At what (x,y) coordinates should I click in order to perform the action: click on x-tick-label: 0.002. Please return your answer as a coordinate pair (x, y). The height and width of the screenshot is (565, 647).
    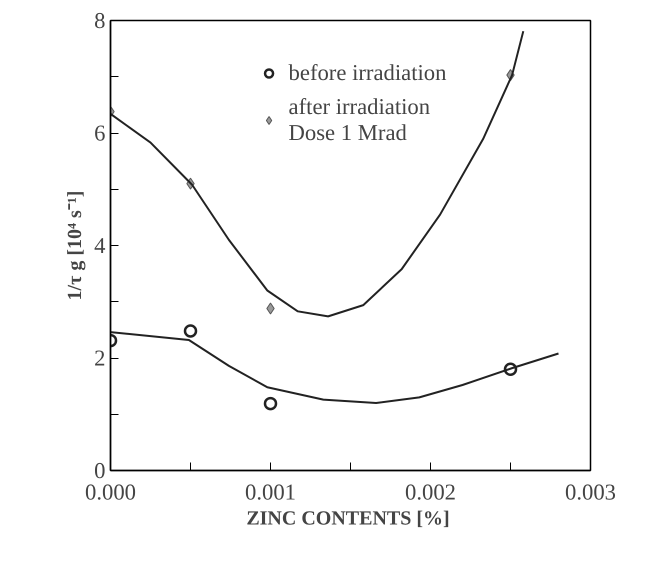
    Looking at the image, I should click on (430, 492).